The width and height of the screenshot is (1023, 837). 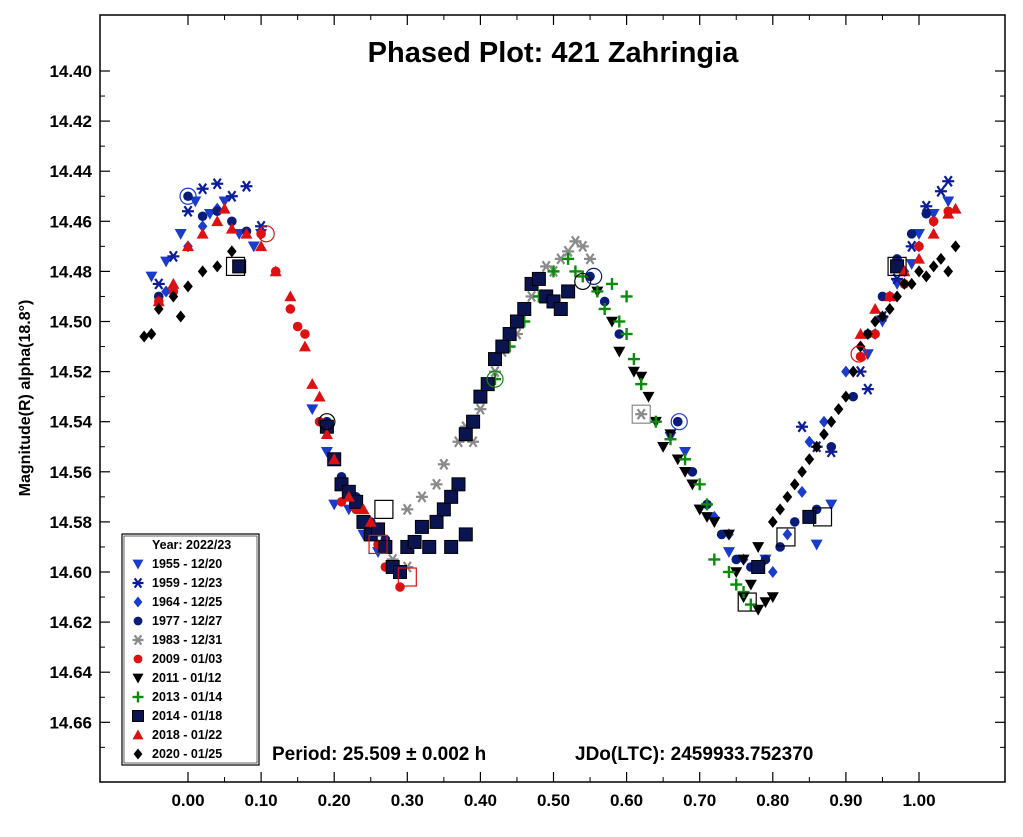 I want to click on legend-entry-label: 1955 - 12/20, so click(x=187, y=564).